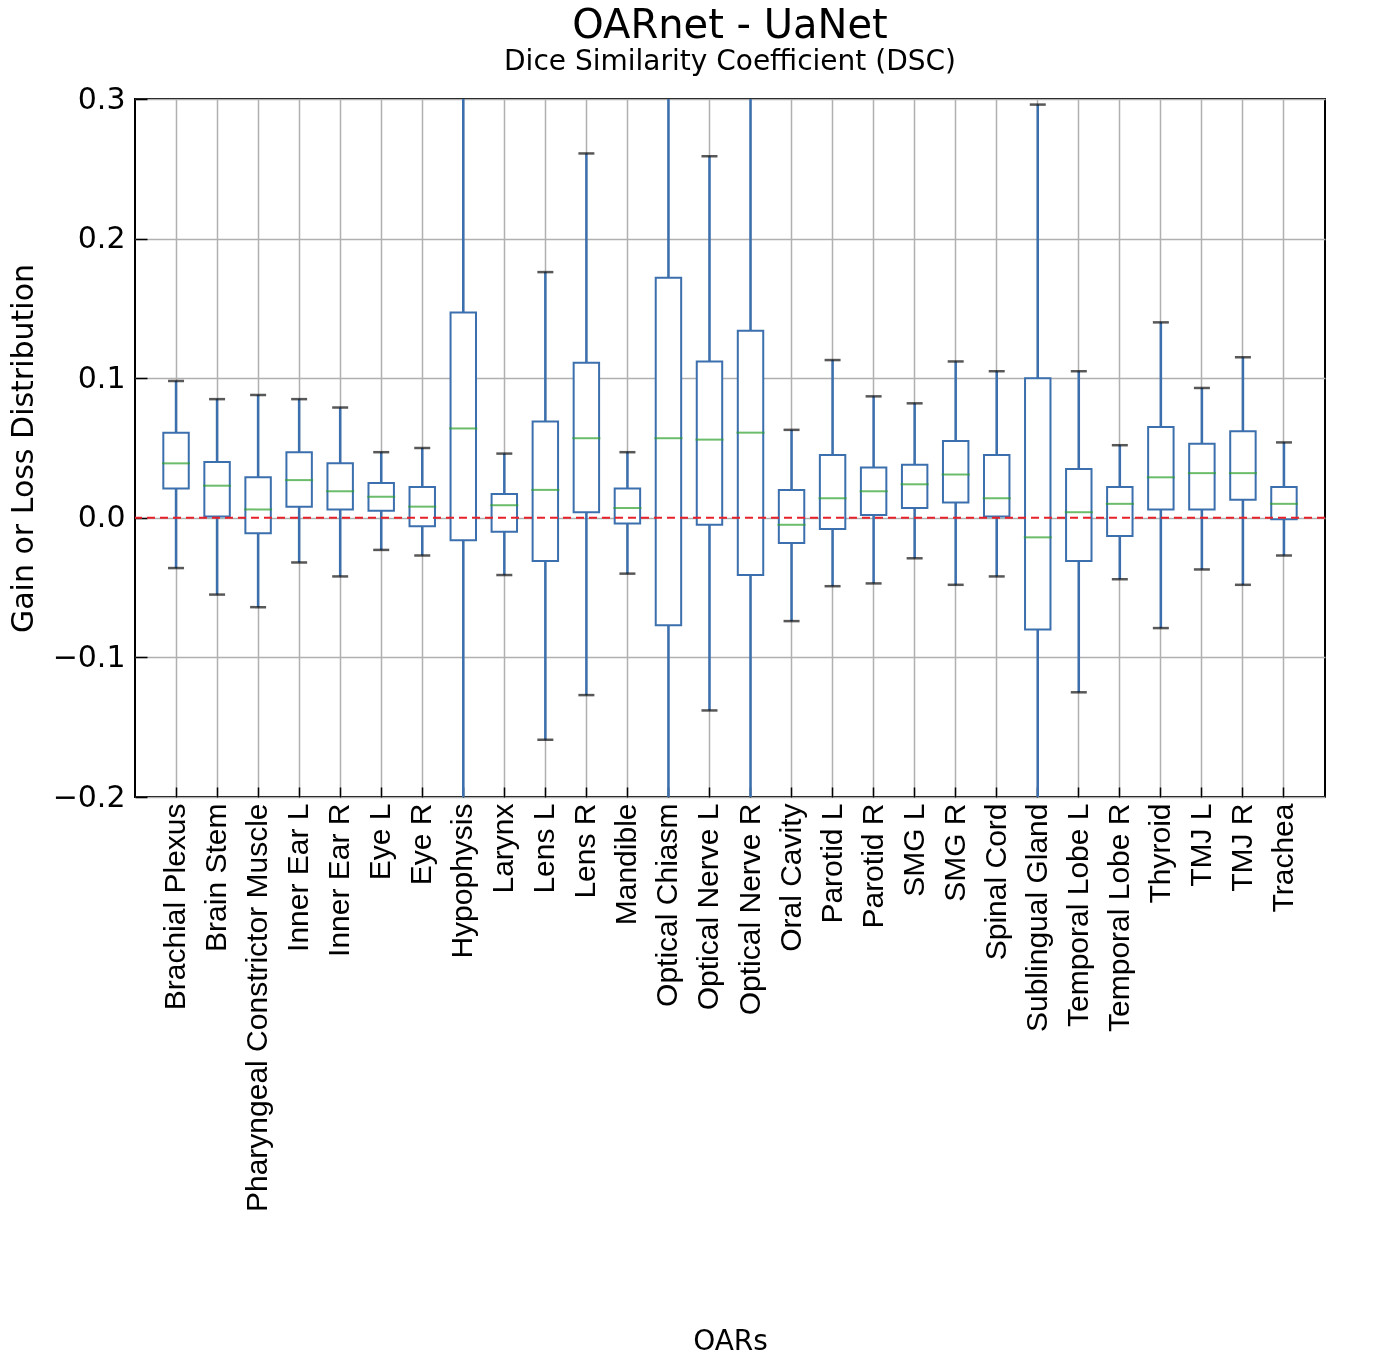  Describe the element at coordinates (913, 850) in the screenshot. I see `x-tick-label: SMG L` at that location.